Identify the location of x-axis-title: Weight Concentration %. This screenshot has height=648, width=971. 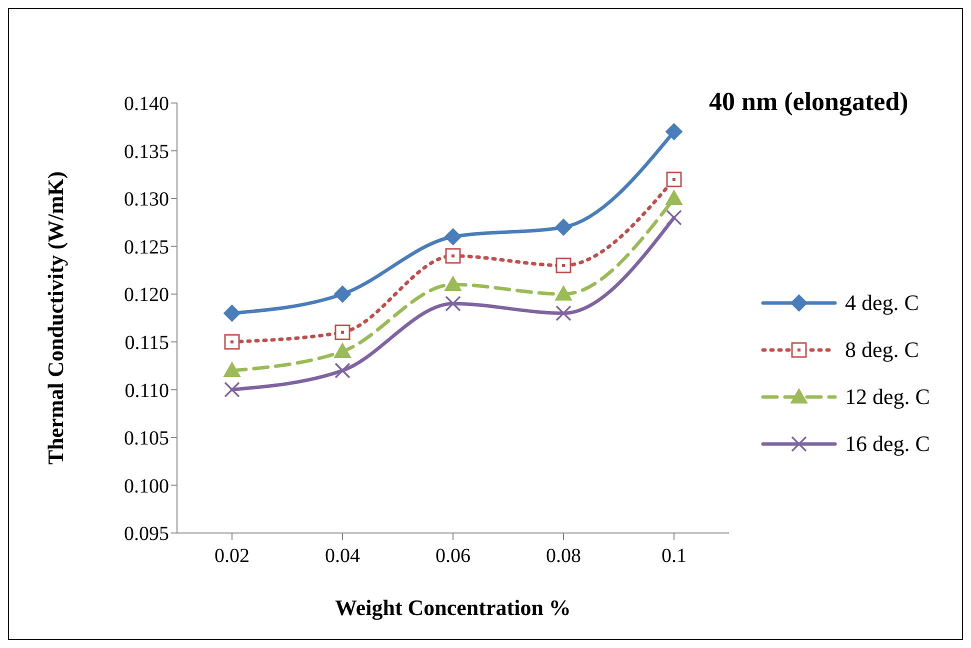
(453, 607).